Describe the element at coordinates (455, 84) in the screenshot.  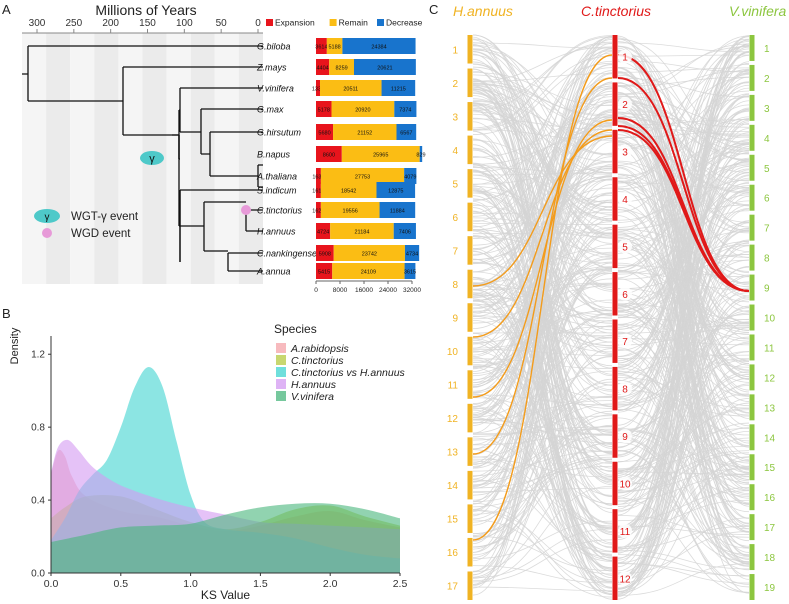
I see `chromosome-label-h-annuus: 2` at that location.